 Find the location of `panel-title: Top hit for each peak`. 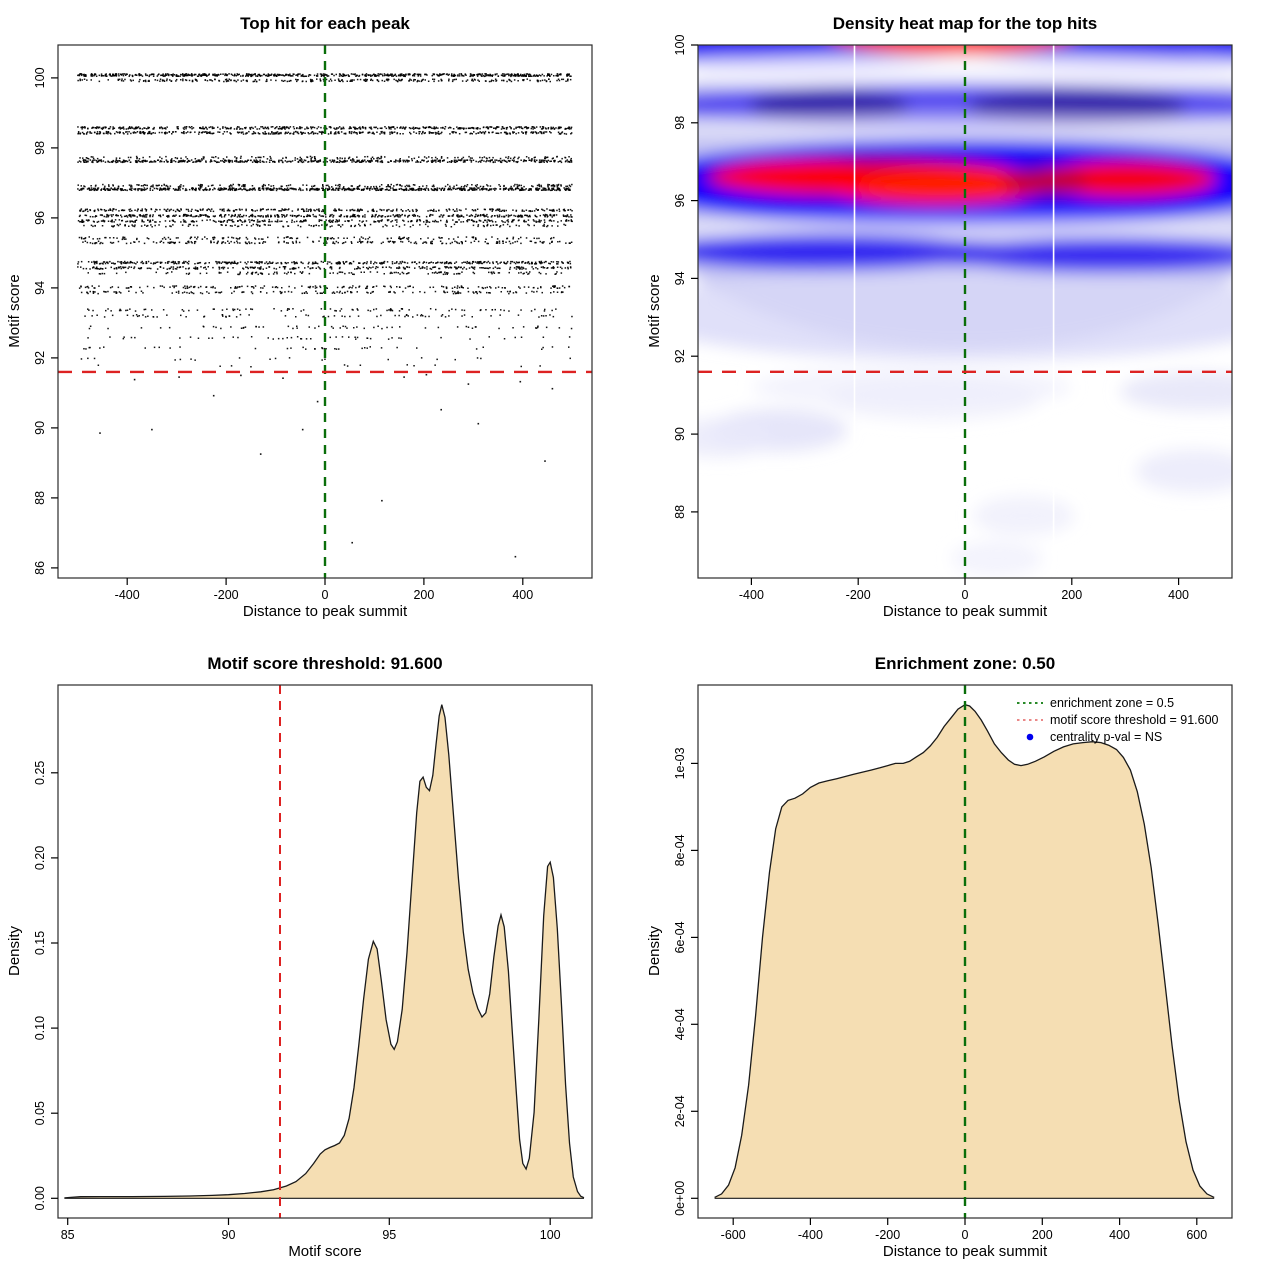

panel-title: Top hit for each peak is located at coordinates (325, 23).